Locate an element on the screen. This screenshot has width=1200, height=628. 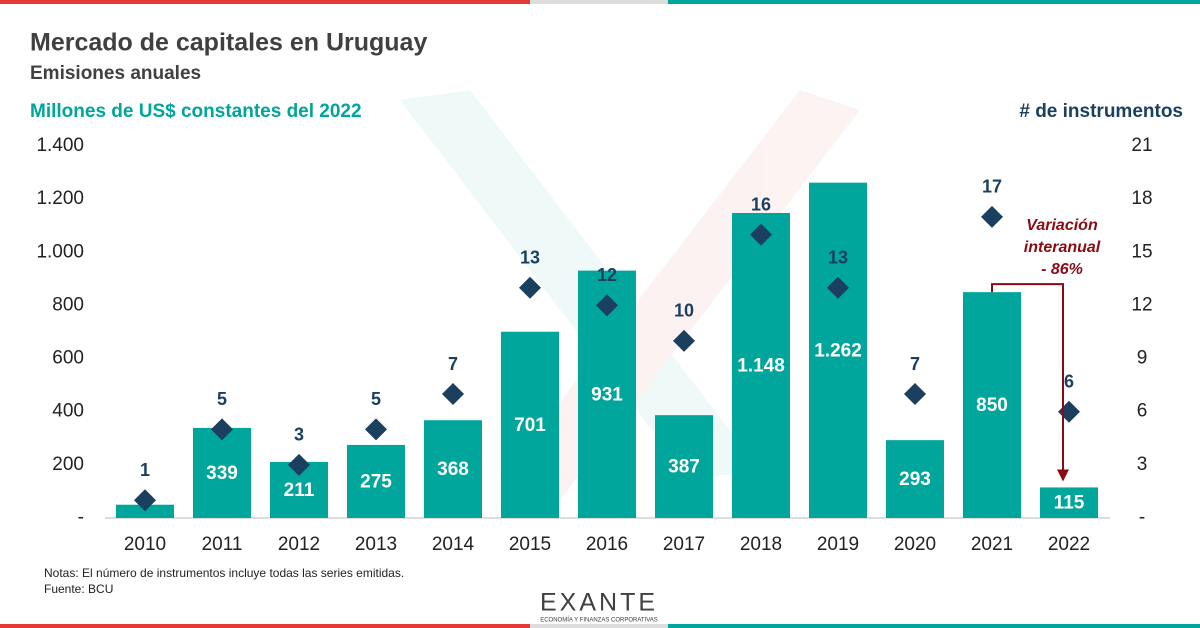
top-bar-red is located at coordinates (265, 2).